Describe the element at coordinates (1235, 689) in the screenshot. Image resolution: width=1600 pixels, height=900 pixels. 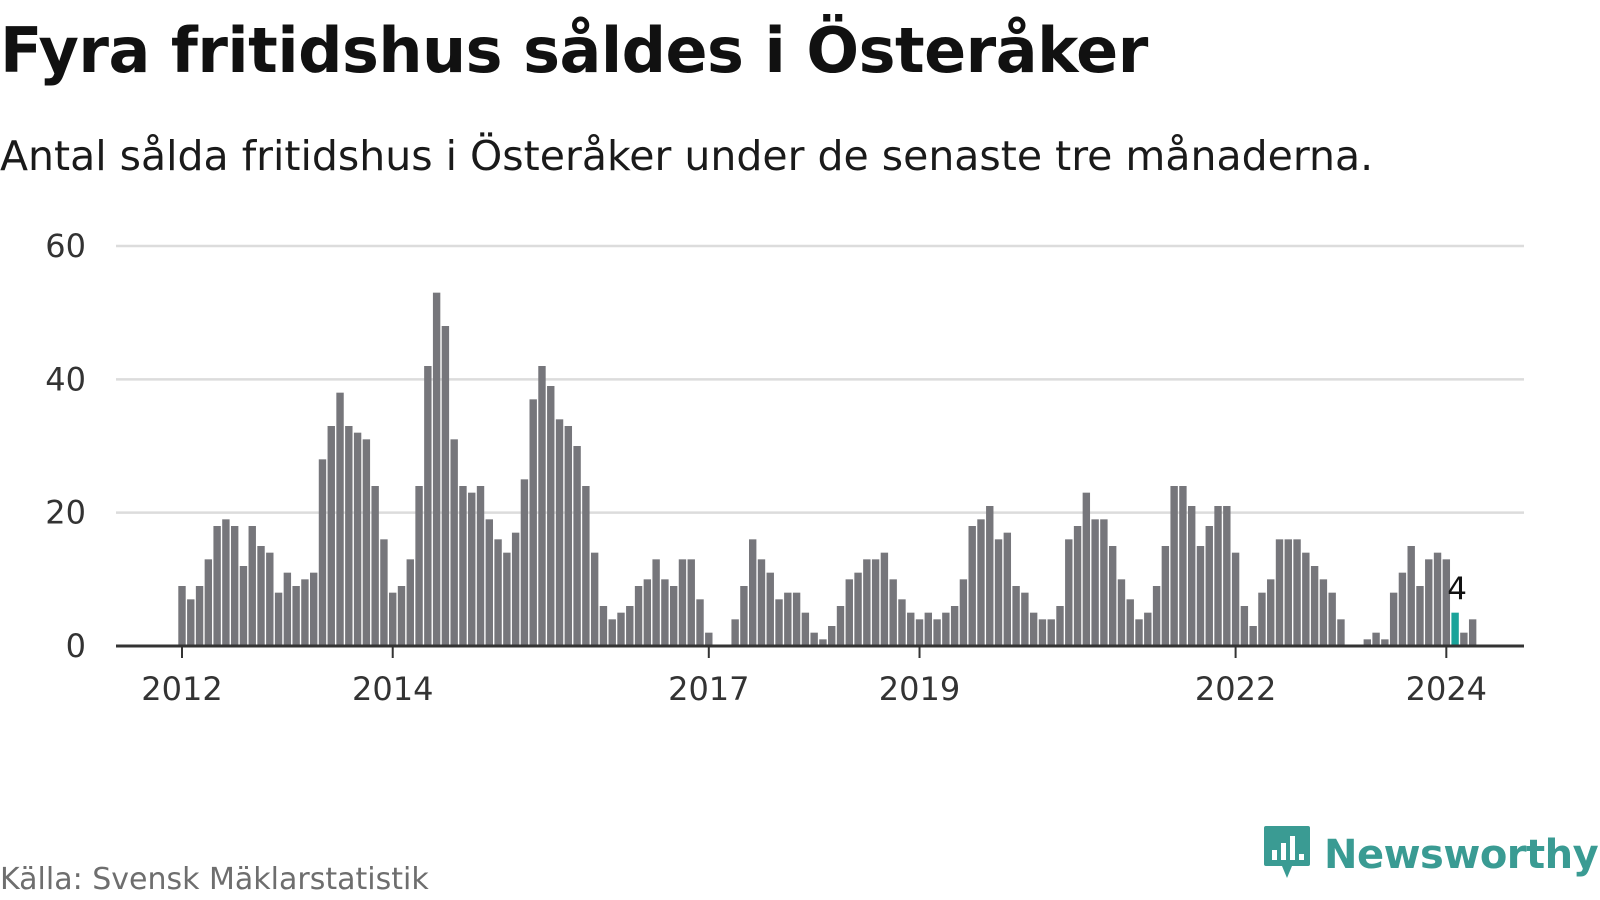
I see `x-tick-label-2022: 2022` at that location.